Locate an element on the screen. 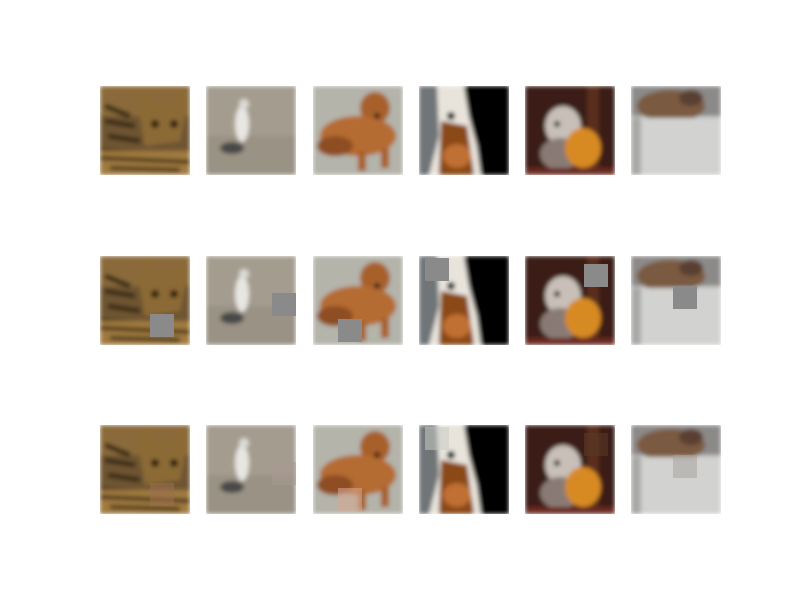  row-masked is located at coordinates (410, 300).